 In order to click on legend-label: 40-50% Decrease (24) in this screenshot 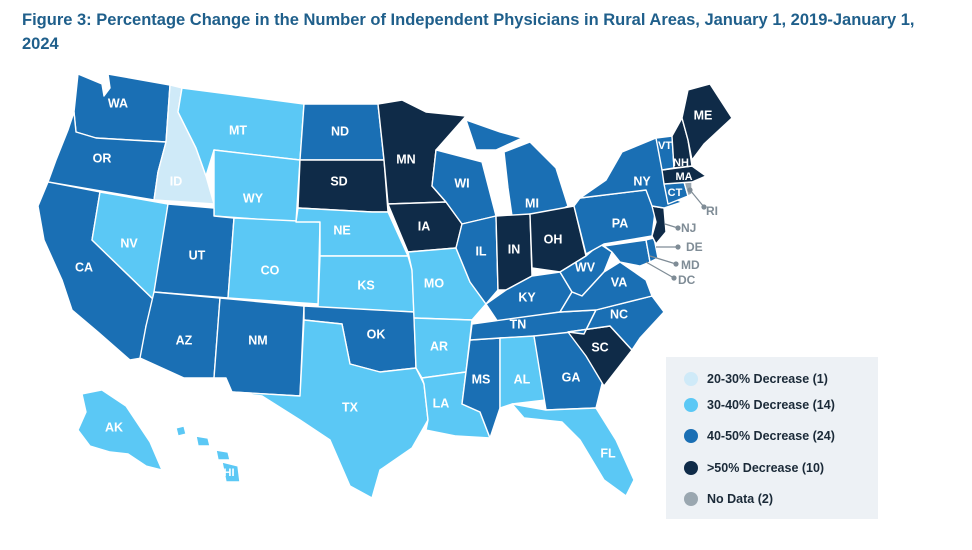, I will do `click(771, 436)`.